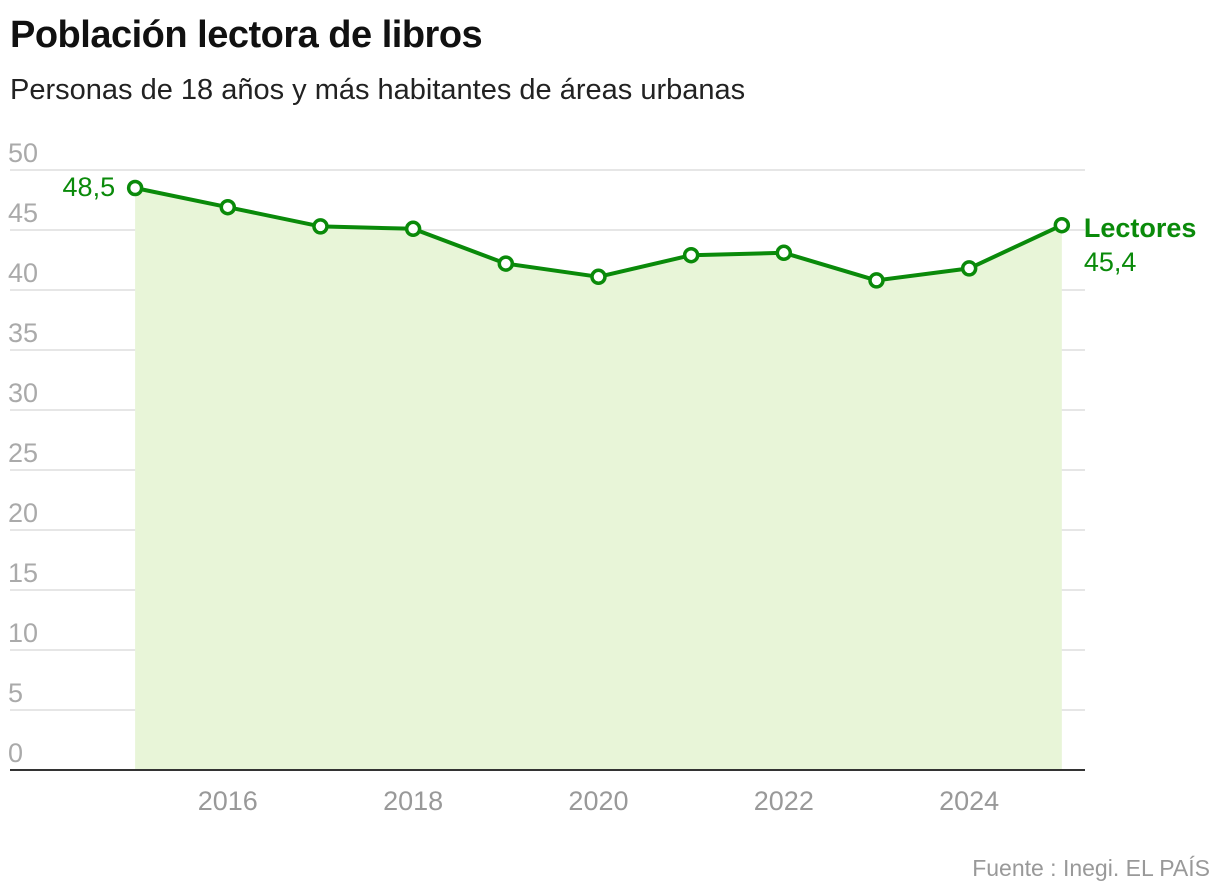 The image size is (1220, 896). Describe the element at coordinates (228, 207) in the screenshot. I see `data-point-2016` at that location.